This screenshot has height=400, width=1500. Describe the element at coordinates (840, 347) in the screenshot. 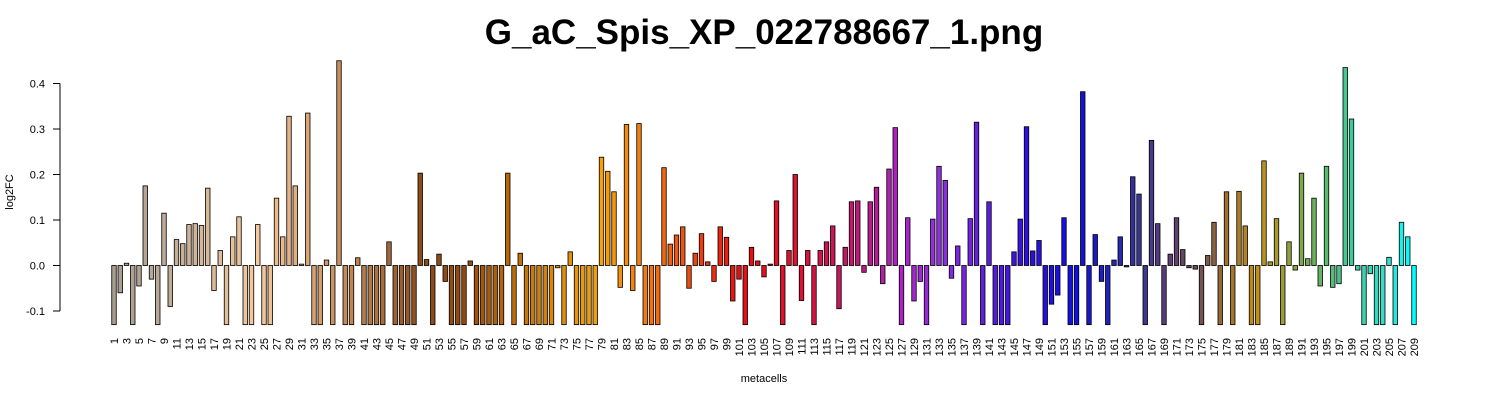

I see `x-tick-label: 117` at that location.